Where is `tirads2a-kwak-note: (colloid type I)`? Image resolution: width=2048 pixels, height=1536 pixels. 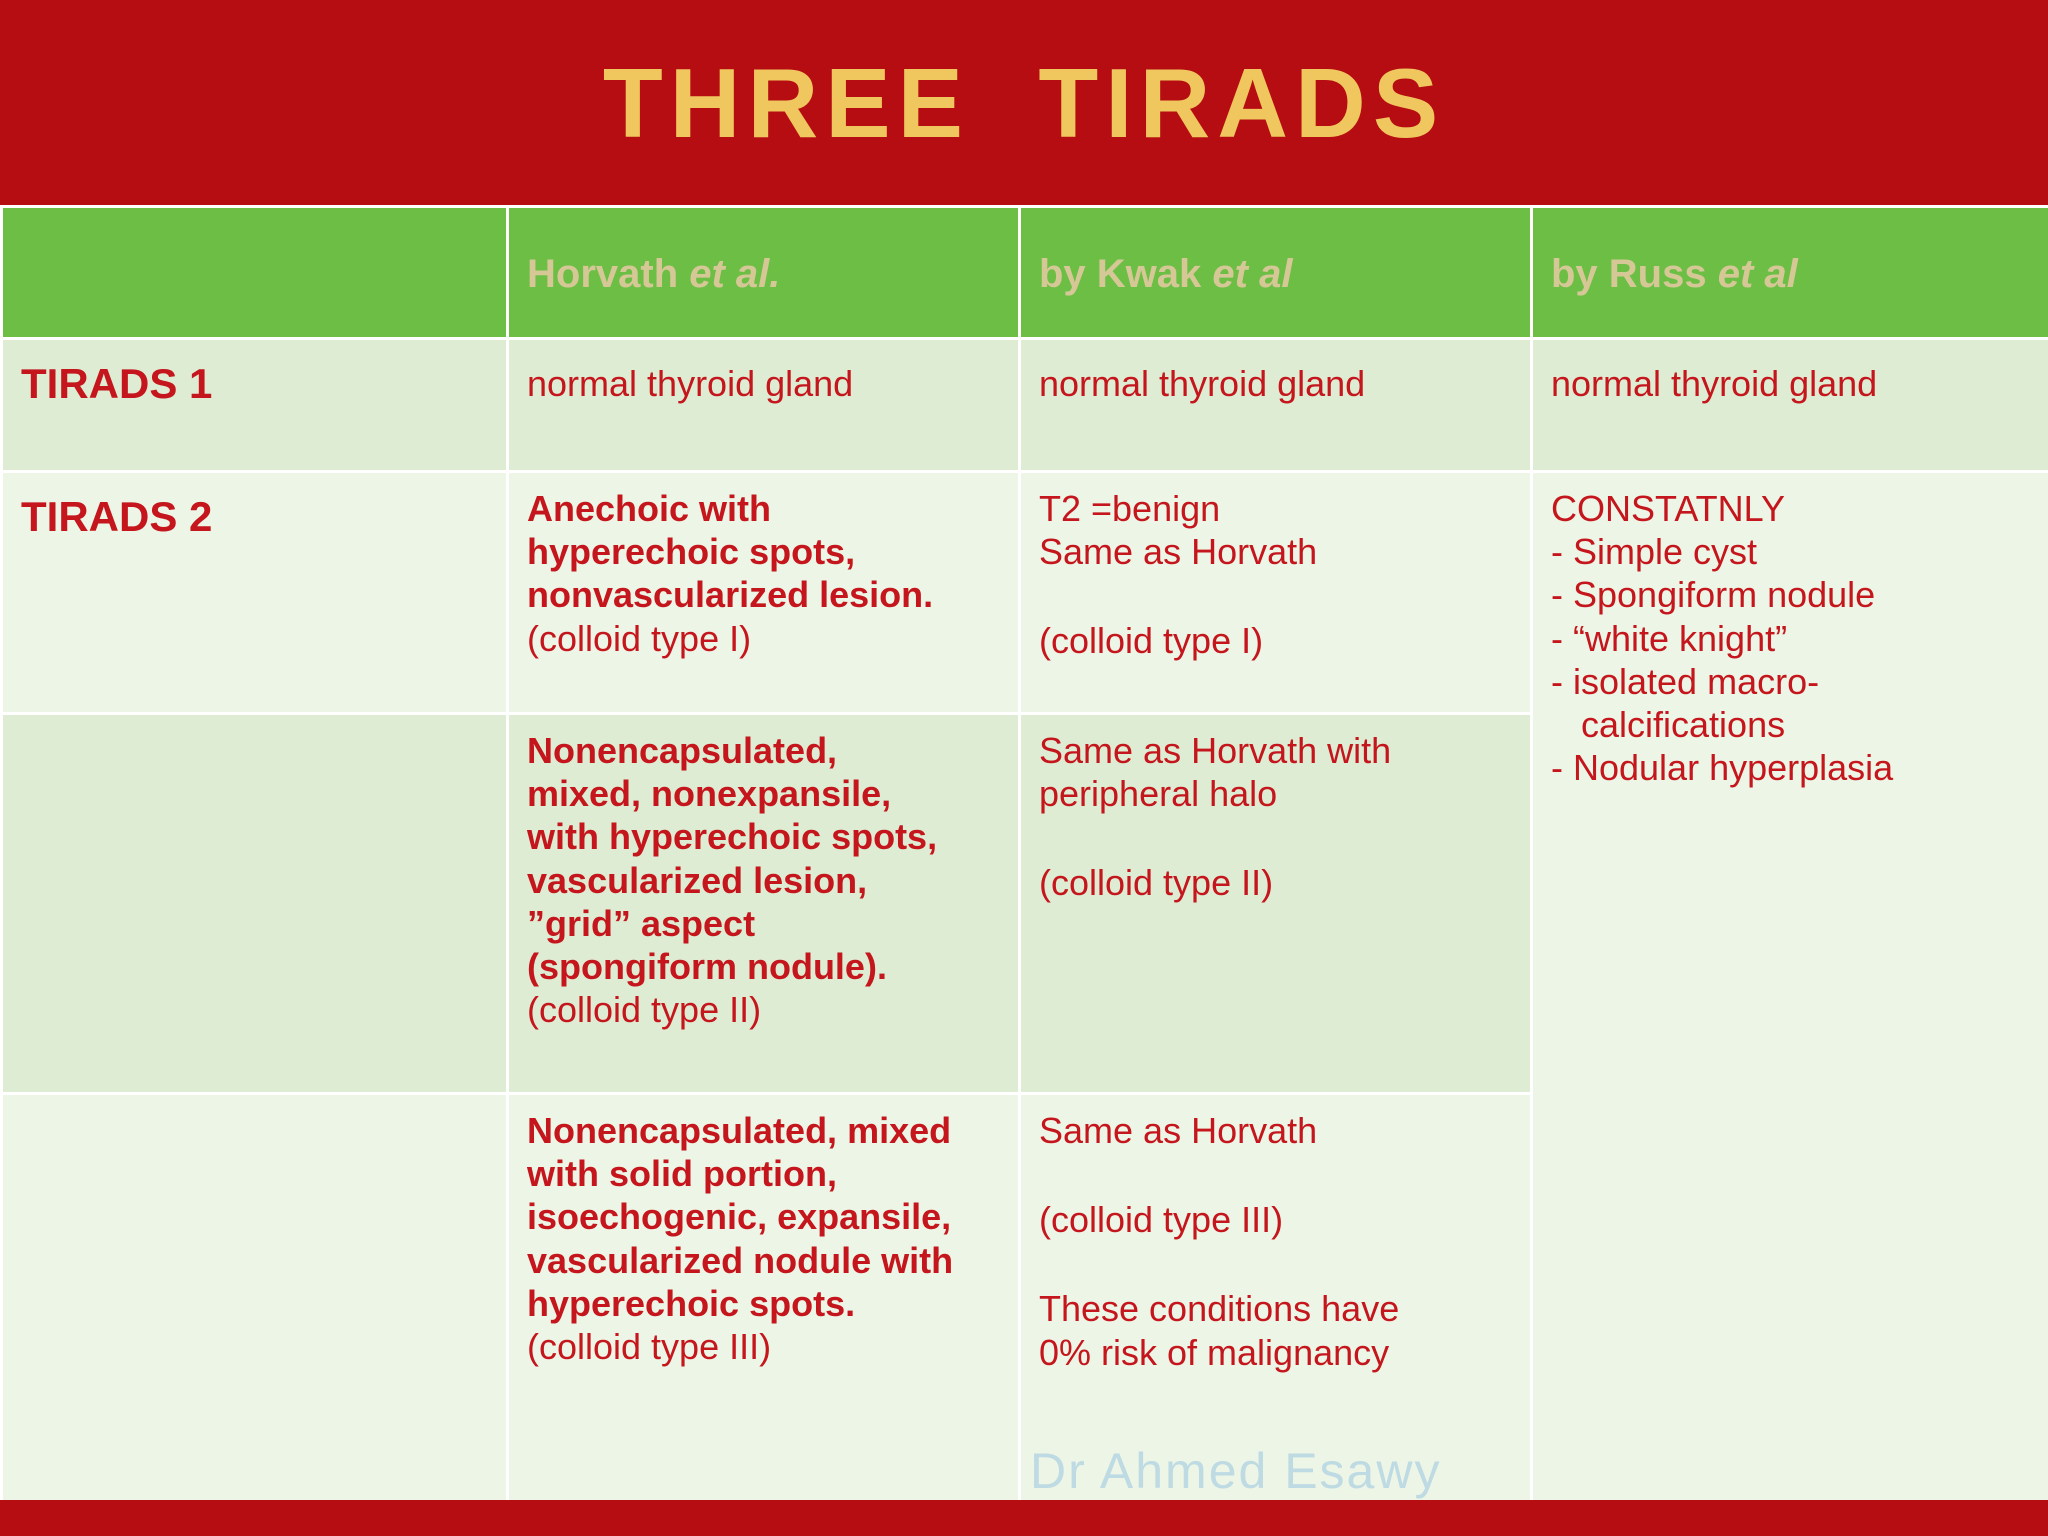 tirads2a-kwak-note: (colloid type I) is located at coordinates (1151, 641).